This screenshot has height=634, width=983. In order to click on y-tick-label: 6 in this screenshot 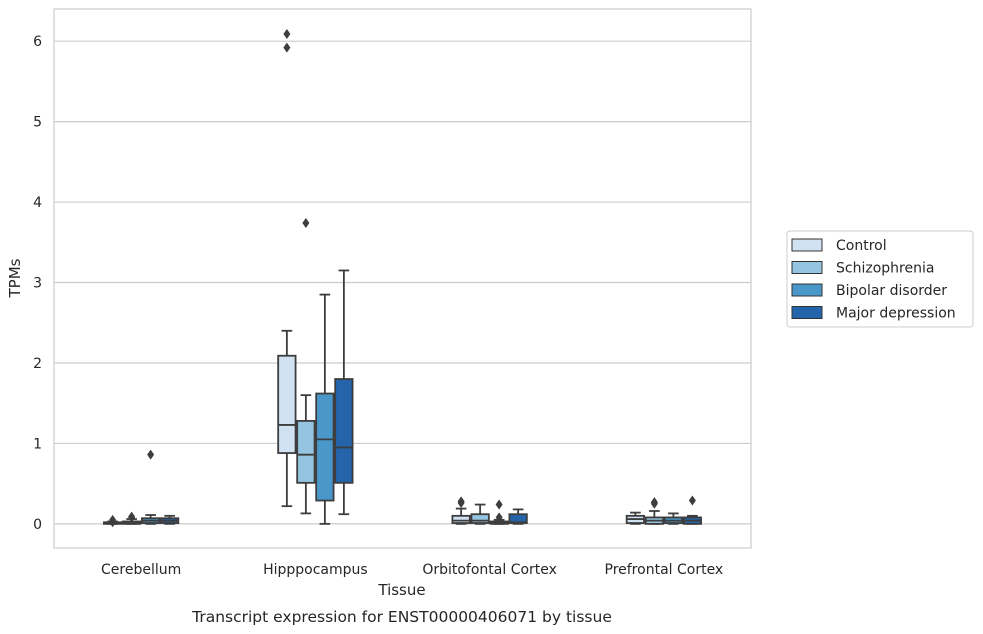, I will do `click(37, 42)`.